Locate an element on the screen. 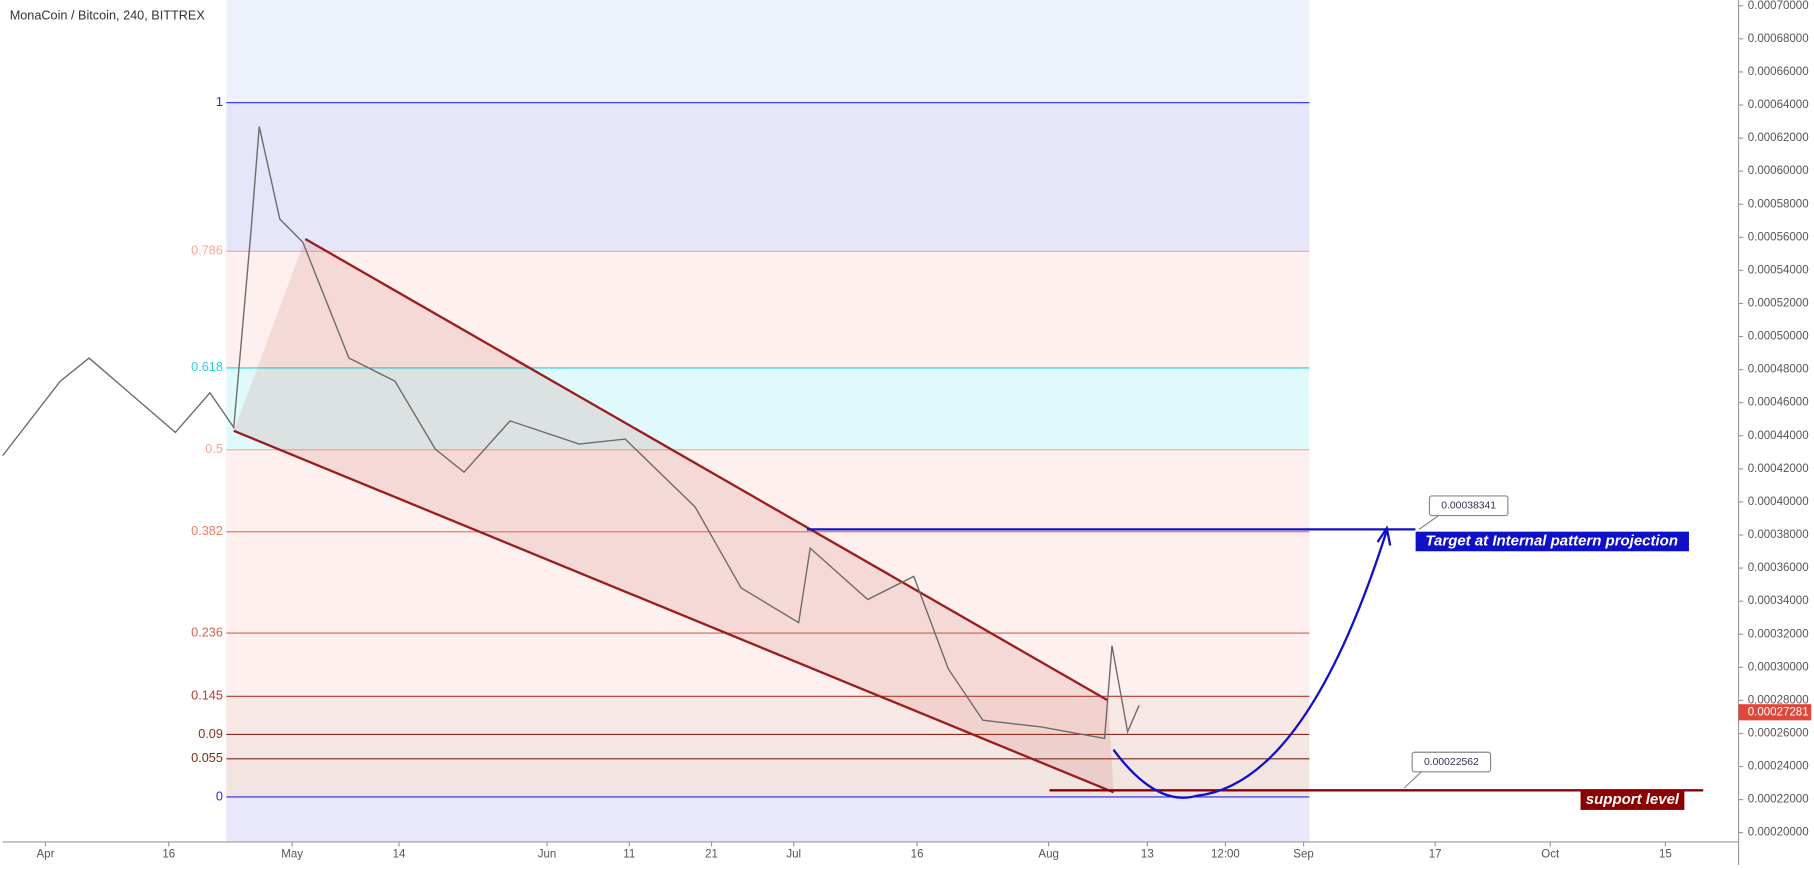  y-tick-label: 0.00030000 is located at coordinates (1778, 667).